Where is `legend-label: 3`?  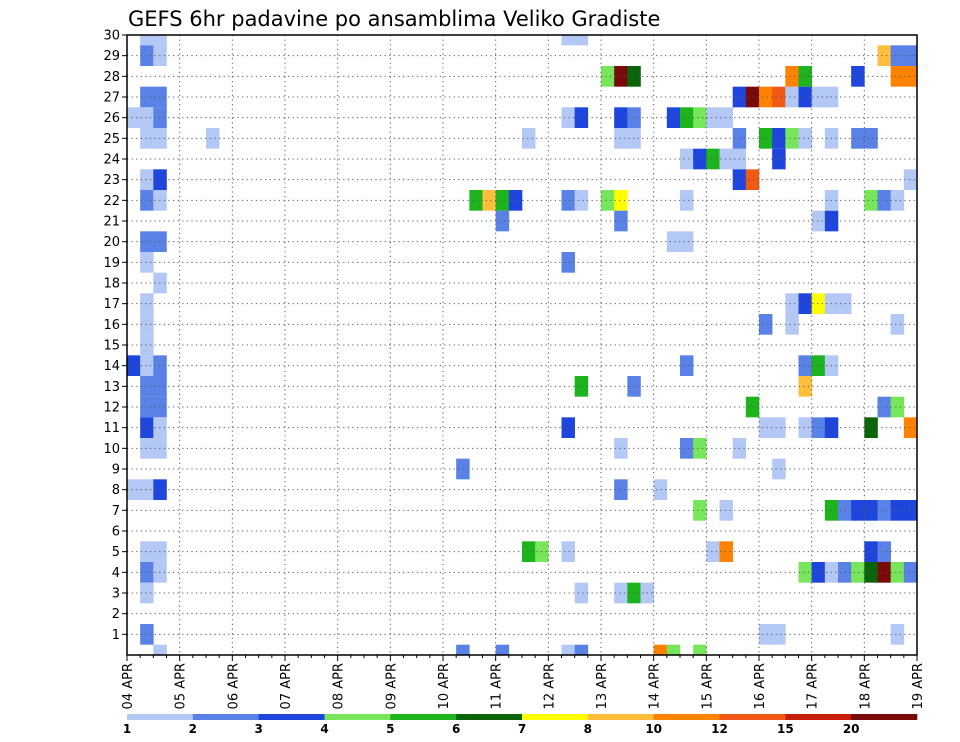
legend-label: 3 is located at coordinates (258, 729).